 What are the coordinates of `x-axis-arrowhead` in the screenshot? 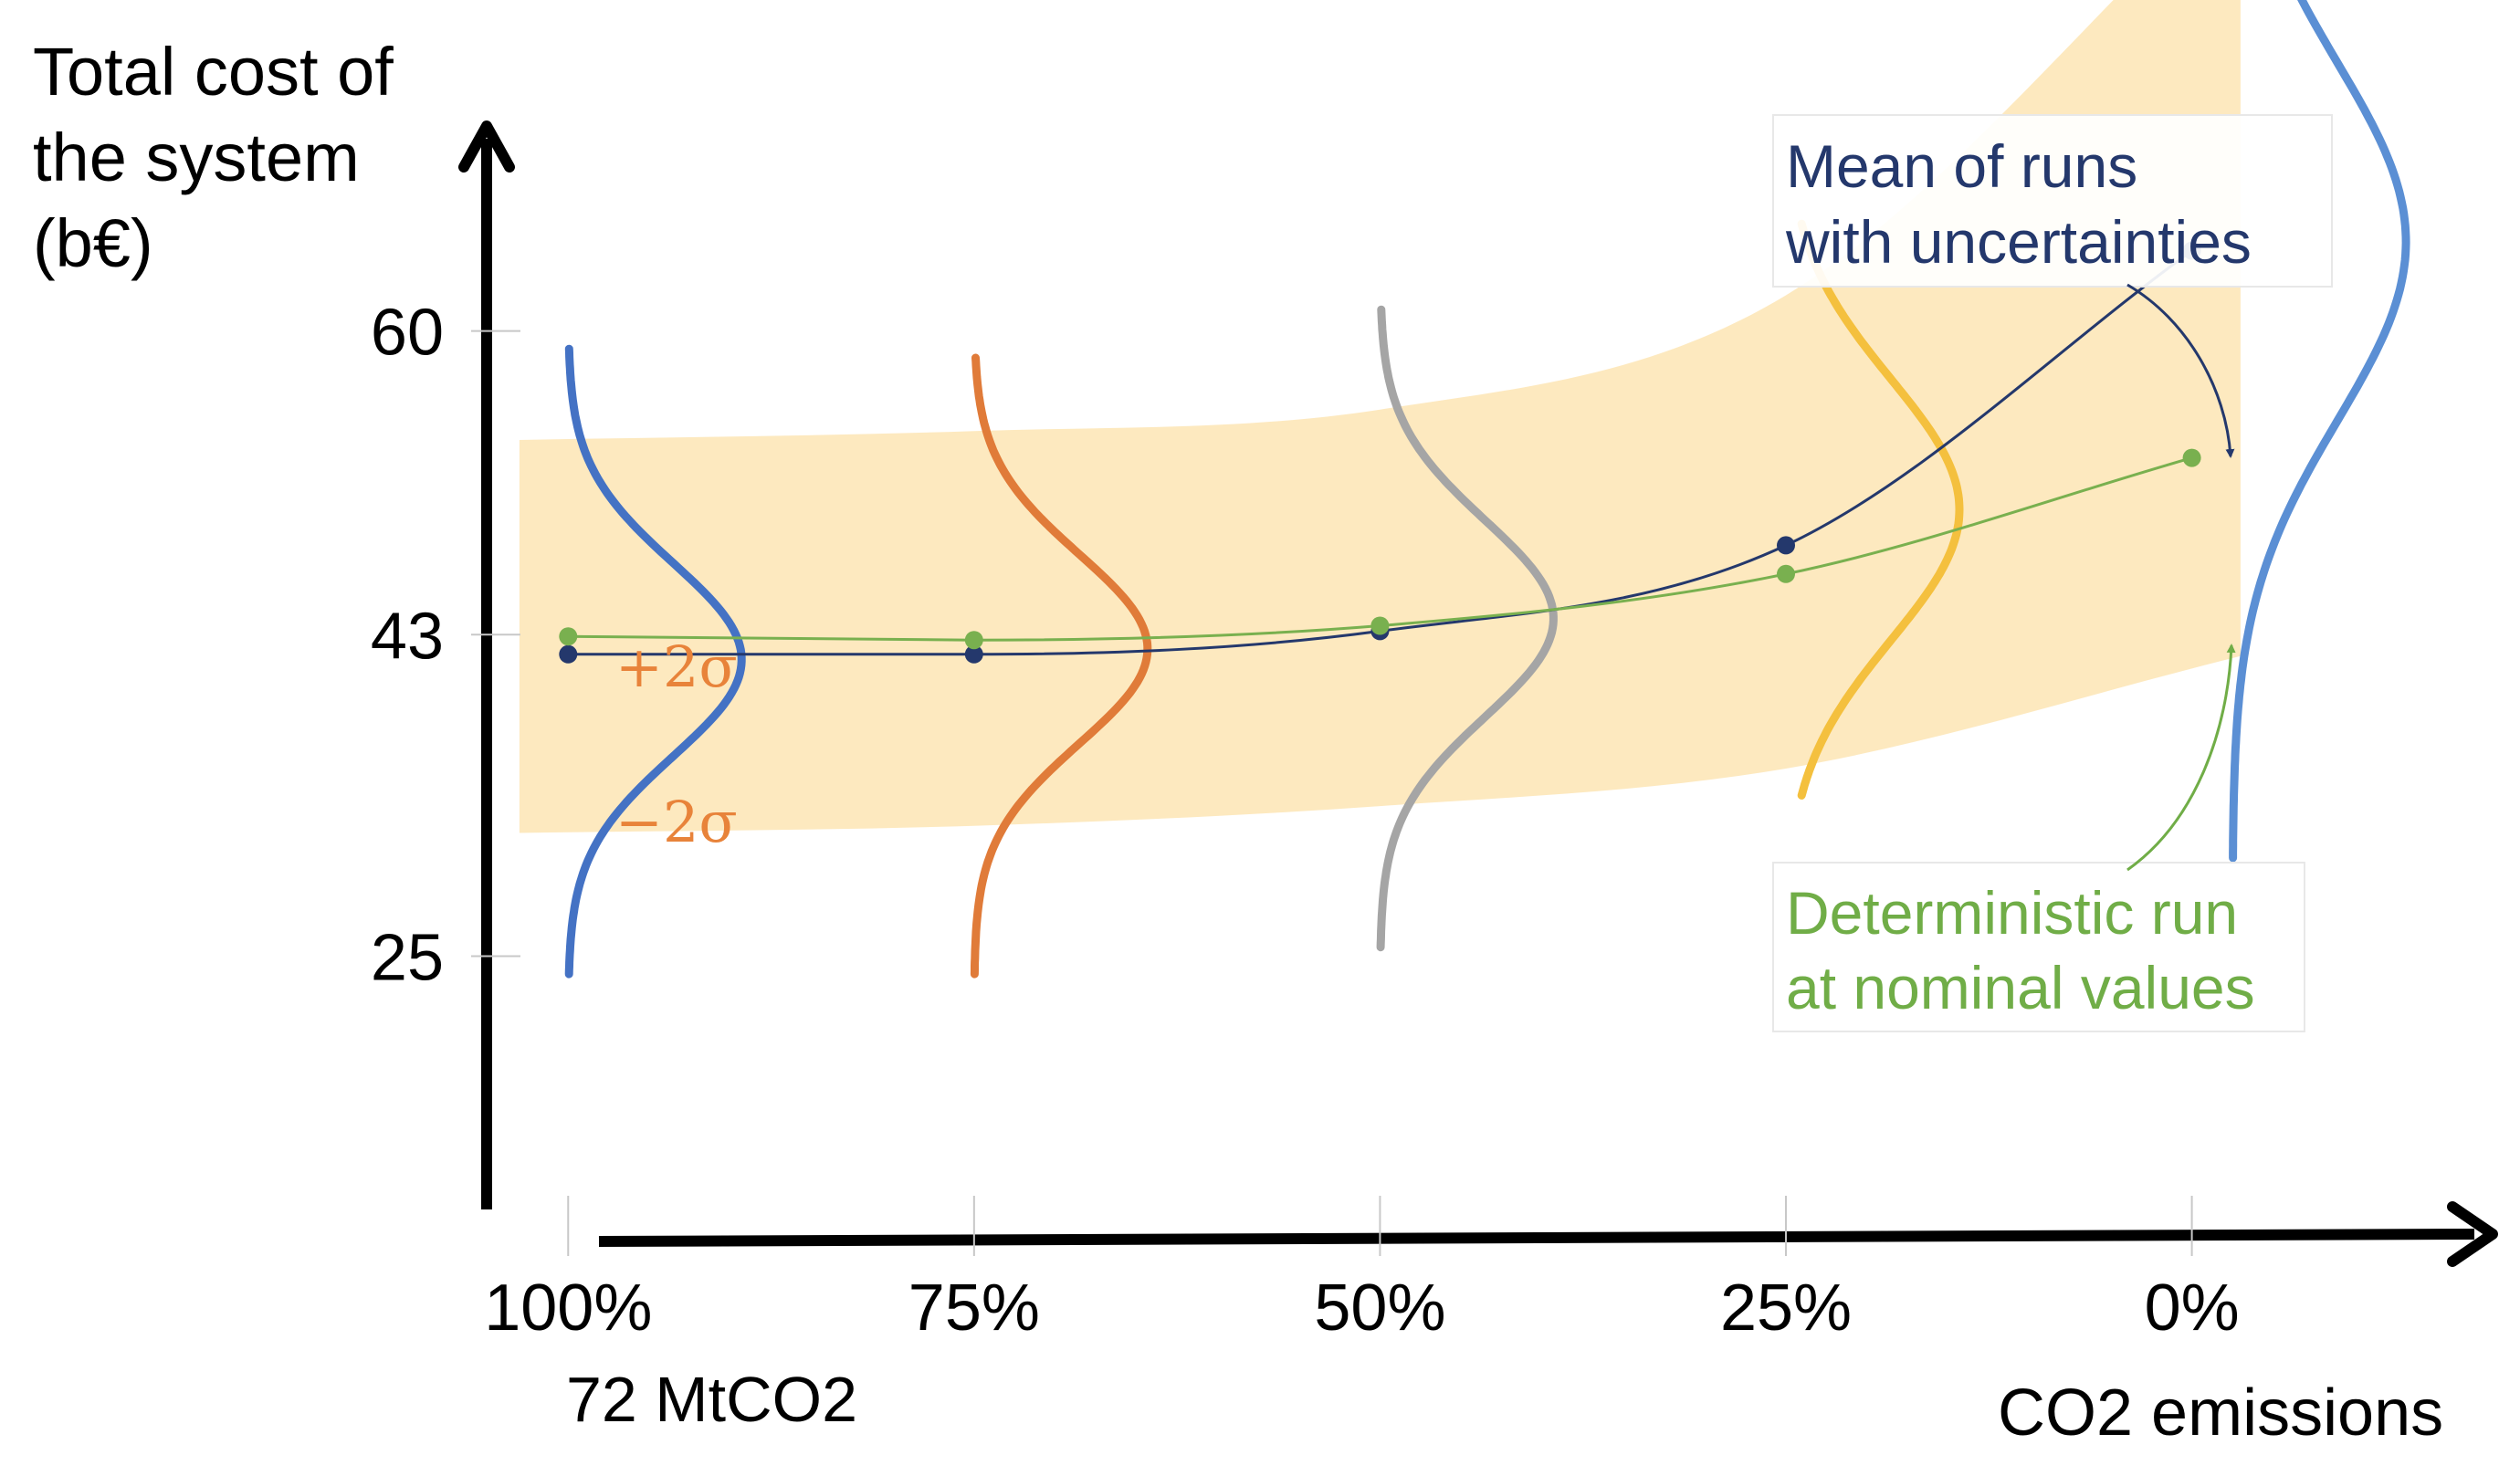 It's located at (2472, 1234).